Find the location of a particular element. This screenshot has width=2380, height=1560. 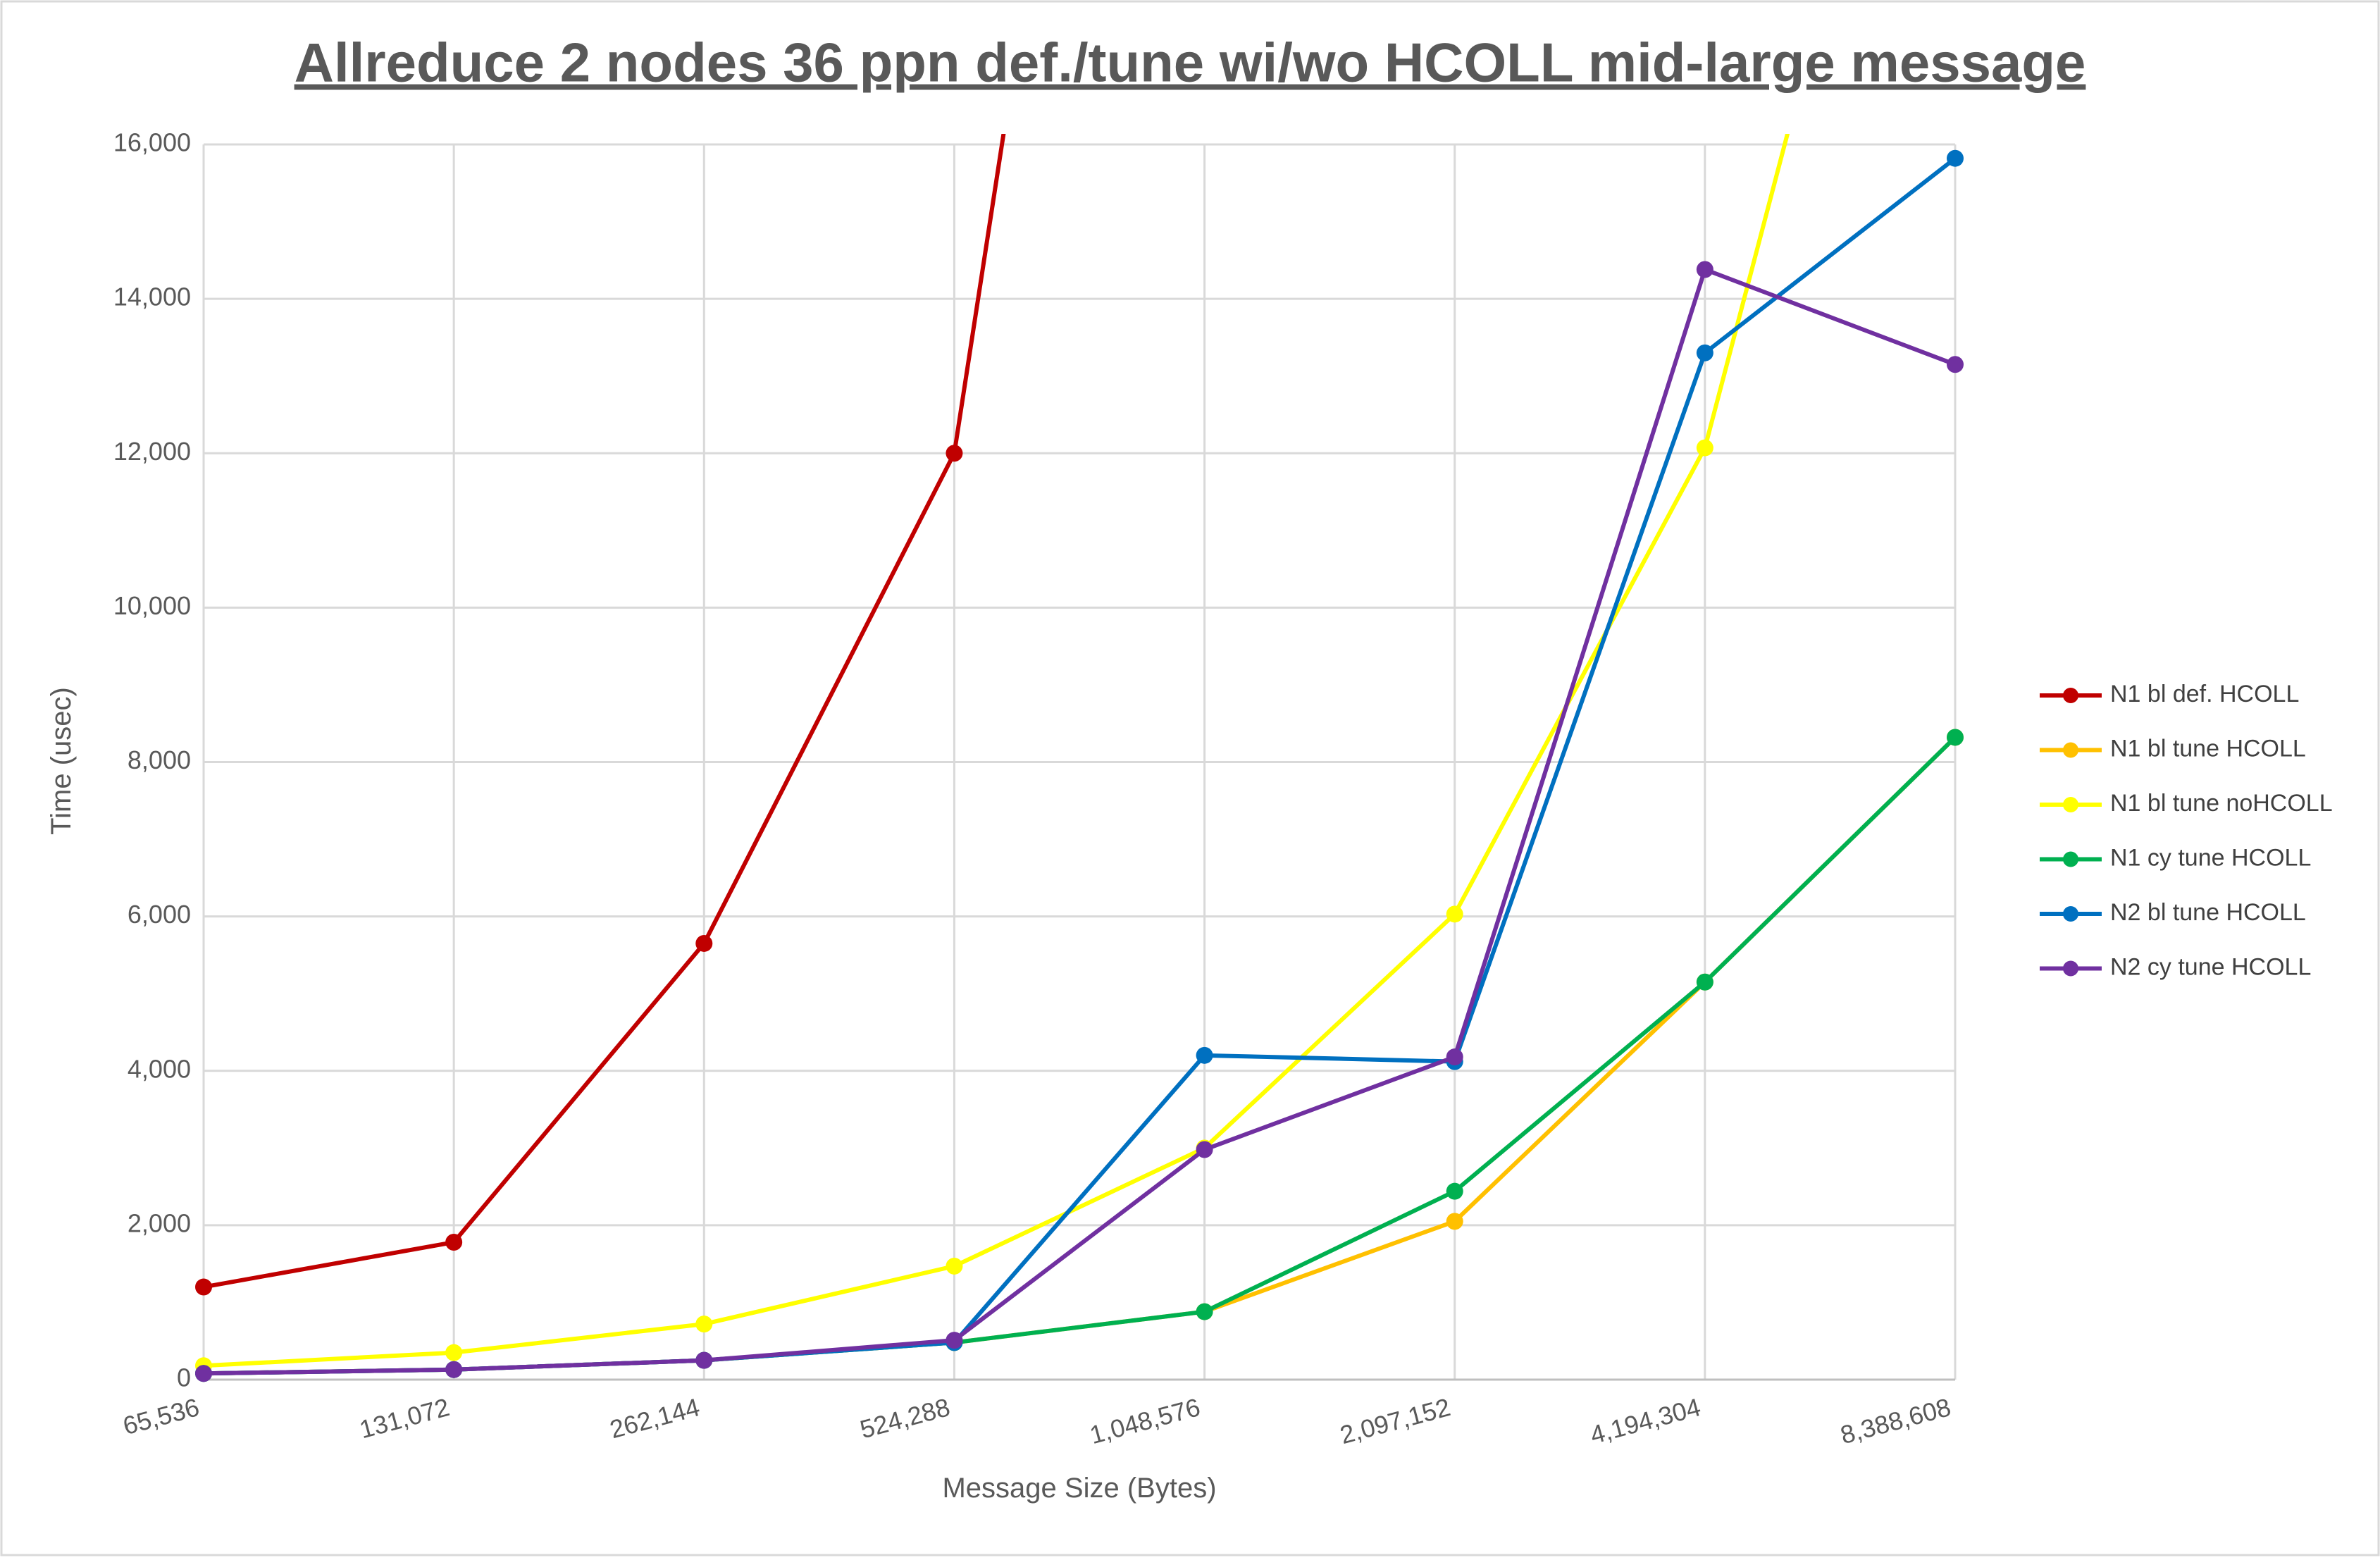

y-tick-label: 0 is located at coordinates (184, 1377).